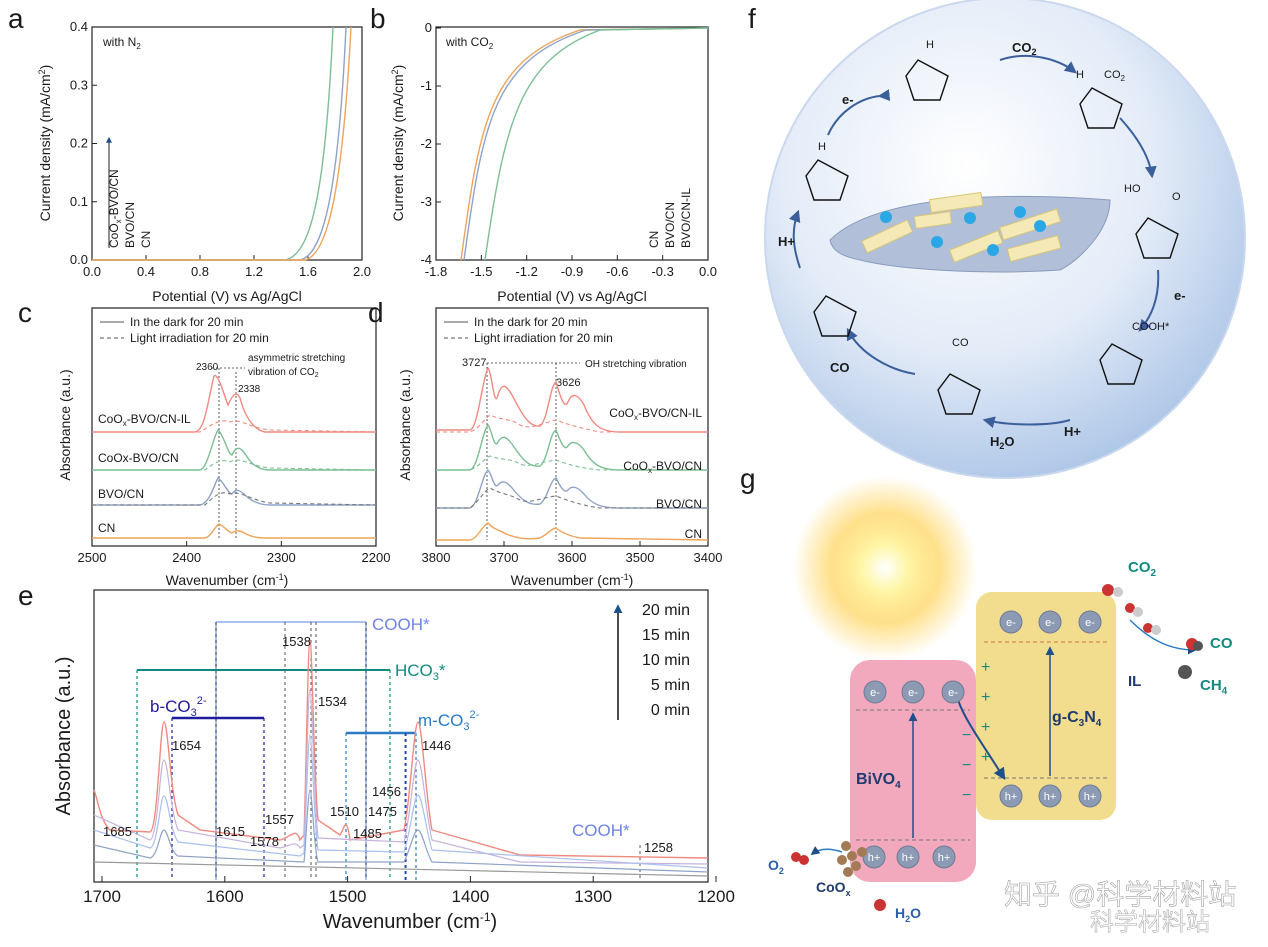  Describe the element at coordinates (348, 896) in the screenshot. I see `axis-e-xtick: 1500` at that location.